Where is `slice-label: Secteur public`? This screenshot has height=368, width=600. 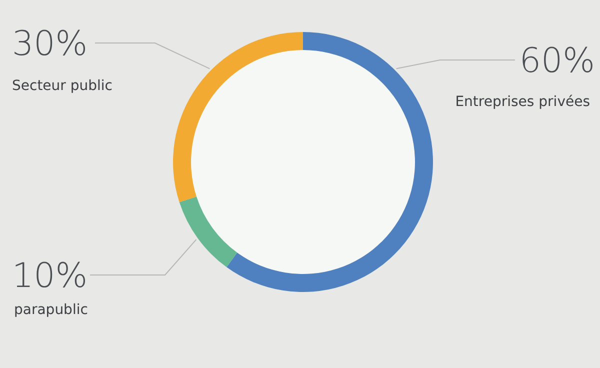 slice-label: Secteur public is located at coordinates (62, 86).